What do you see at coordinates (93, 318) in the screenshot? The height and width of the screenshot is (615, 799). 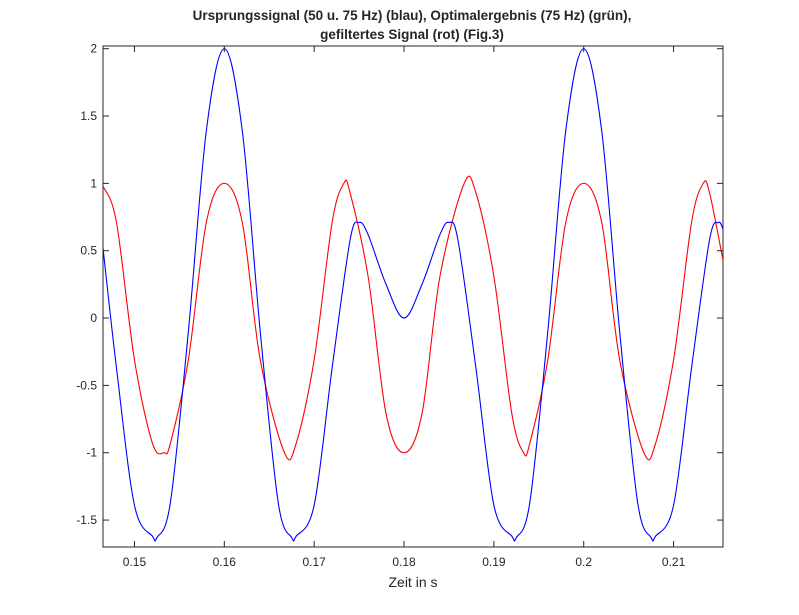 I see `y-tick-label: 0` at bounding box center [93, 318].